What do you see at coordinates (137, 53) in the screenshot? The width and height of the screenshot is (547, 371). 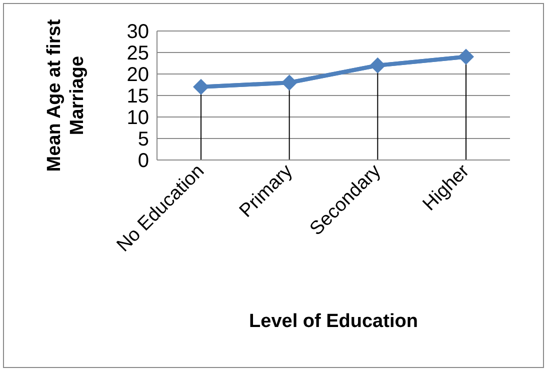 I see `y-tick-label: 25` at bounding box center [137, 53].